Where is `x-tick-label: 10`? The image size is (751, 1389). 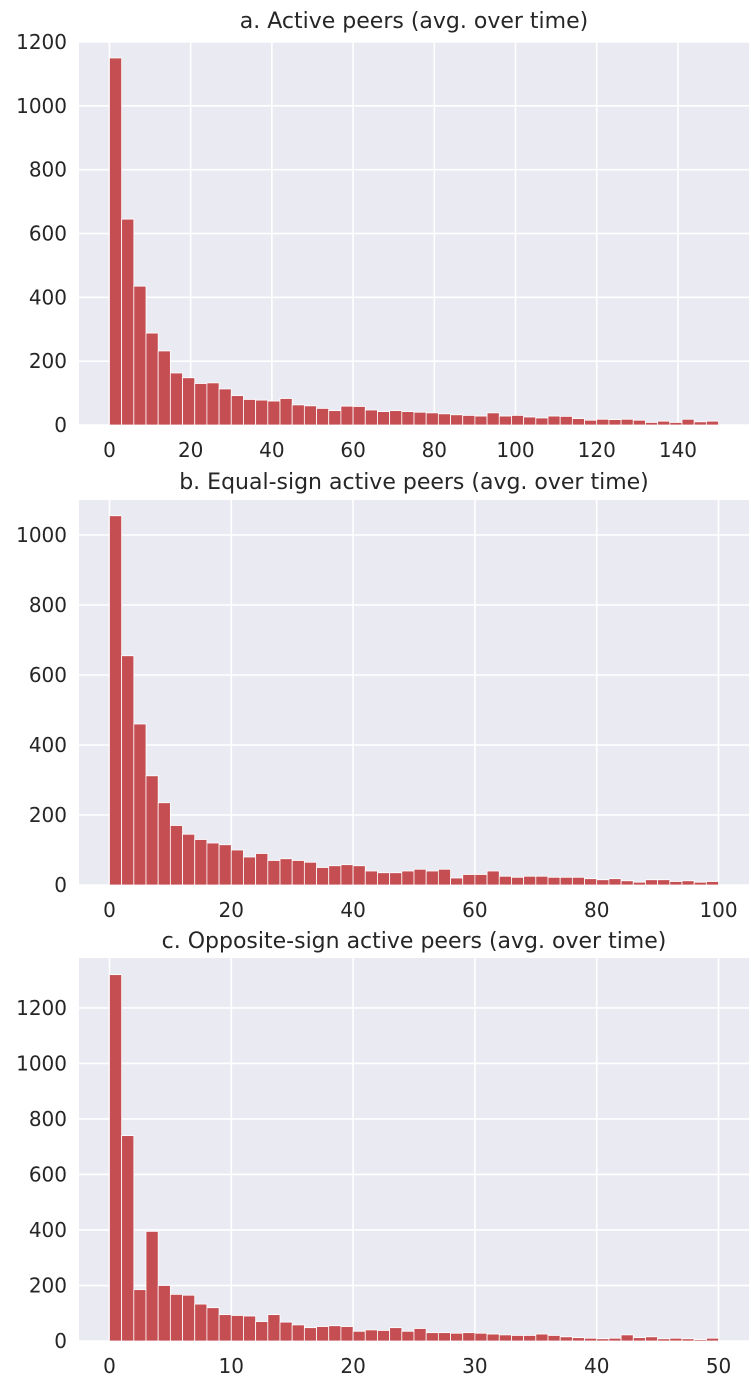
x-tick-label: 10 is located at coordinates (231, 1366).